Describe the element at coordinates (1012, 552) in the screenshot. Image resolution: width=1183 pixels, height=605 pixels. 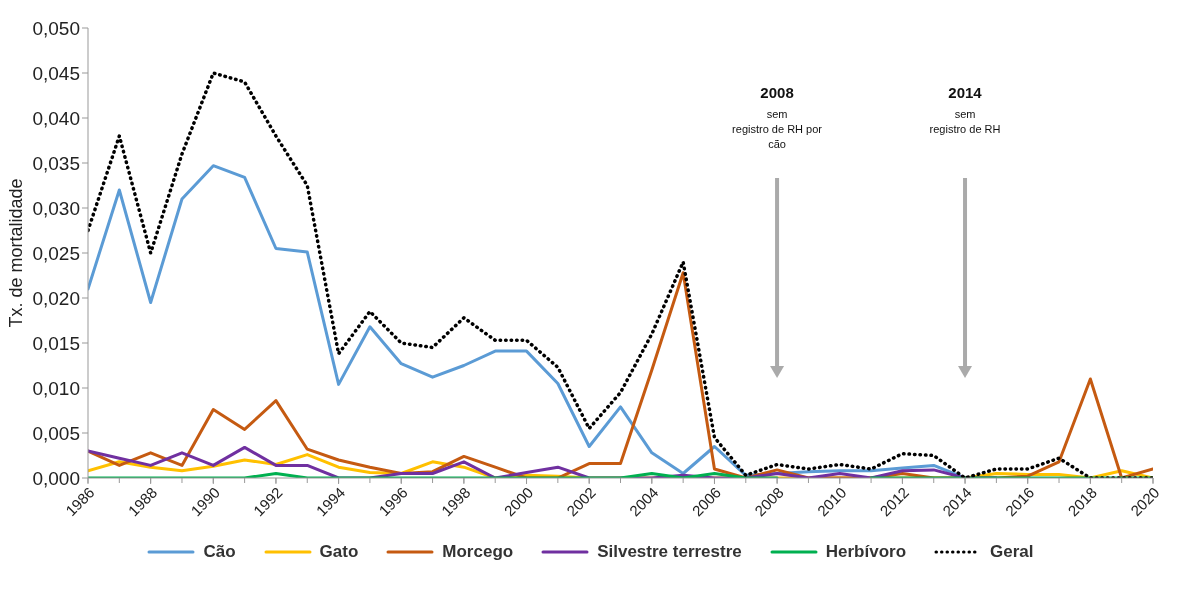
I see `legend-label: Geral` at that location.